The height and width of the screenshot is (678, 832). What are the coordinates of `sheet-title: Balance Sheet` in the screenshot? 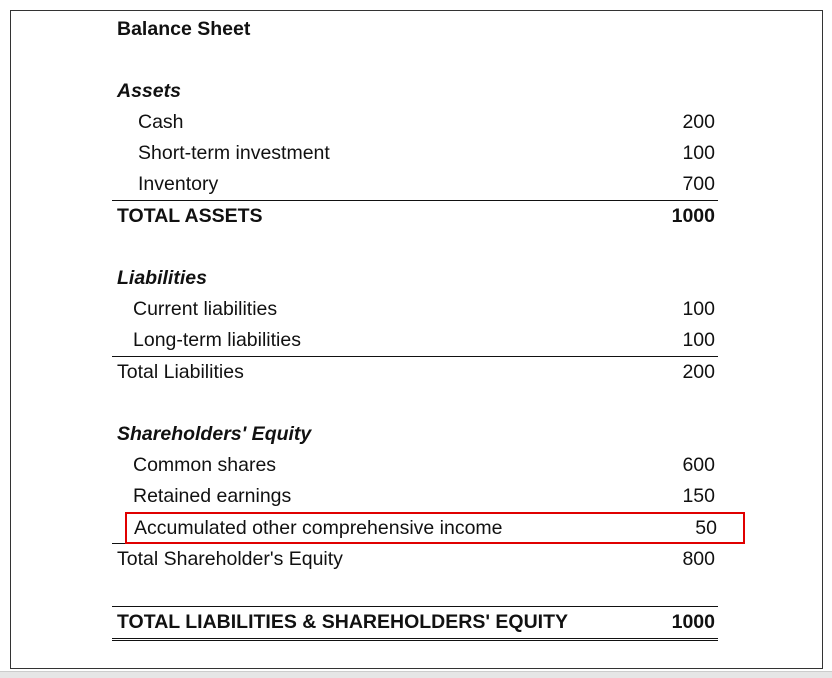 It's located at (184, 29).